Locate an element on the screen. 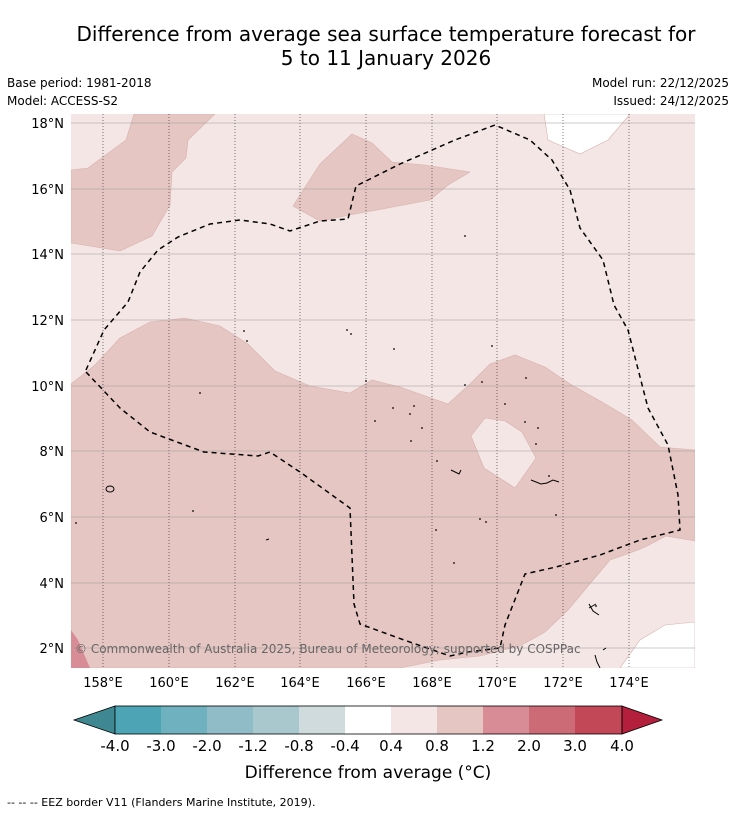 Image resolution: width=736 pixels, height=816 pixels. colorbar-tick: 0.8 is located at coordinates (437, 746).